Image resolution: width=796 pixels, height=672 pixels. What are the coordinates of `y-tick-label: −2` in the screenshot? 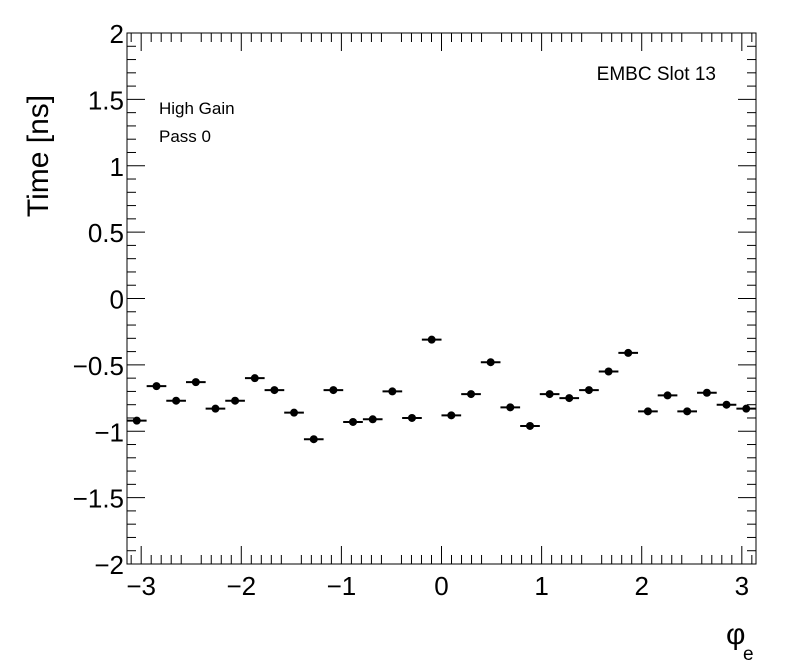 It's located at (109, 565).